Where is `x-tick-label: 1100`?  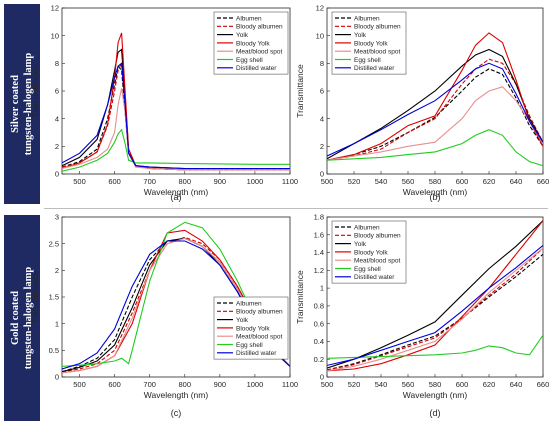
x-tick-label: 1100 is located at coordinates (290, 181).